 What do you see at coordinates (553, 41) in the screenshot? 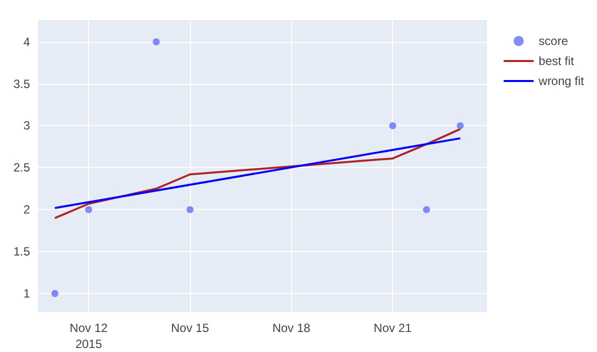
I see `legend-label: score` at bounding box center [553, 41].